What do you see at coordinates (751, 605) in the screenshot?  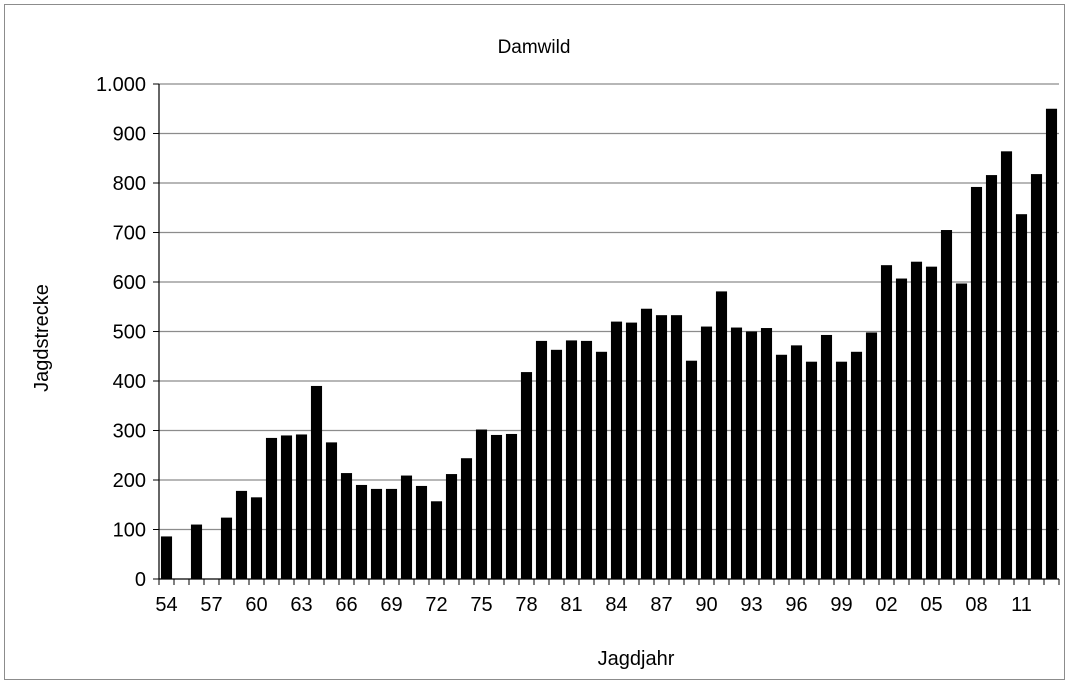 I see `x-tick-label: 93` at bounding box center [751, 605].